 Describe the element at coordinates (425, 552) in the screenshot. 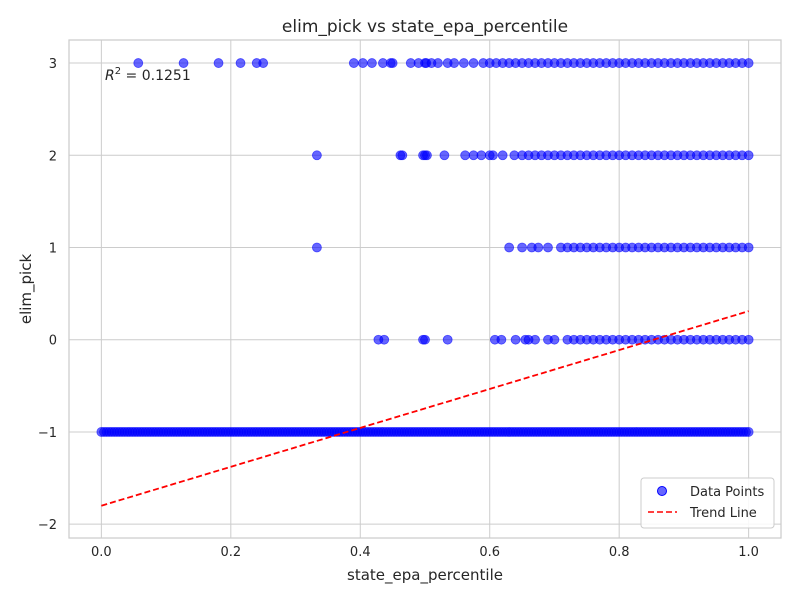

I see `x-tick-labels: 0.0 0.2 0.4 0.6 0.8 1.0` at that location.